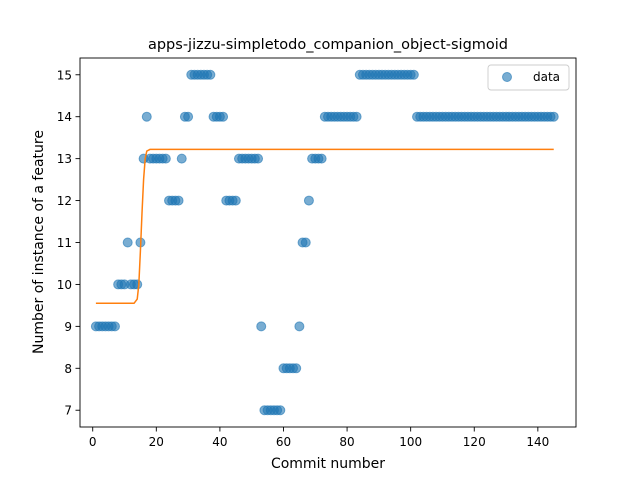 This screenshot has height=480, width=640. Describe the element at coordinates (64, 159) in the screenshot. I see `y-tick-label: 13` at that location.